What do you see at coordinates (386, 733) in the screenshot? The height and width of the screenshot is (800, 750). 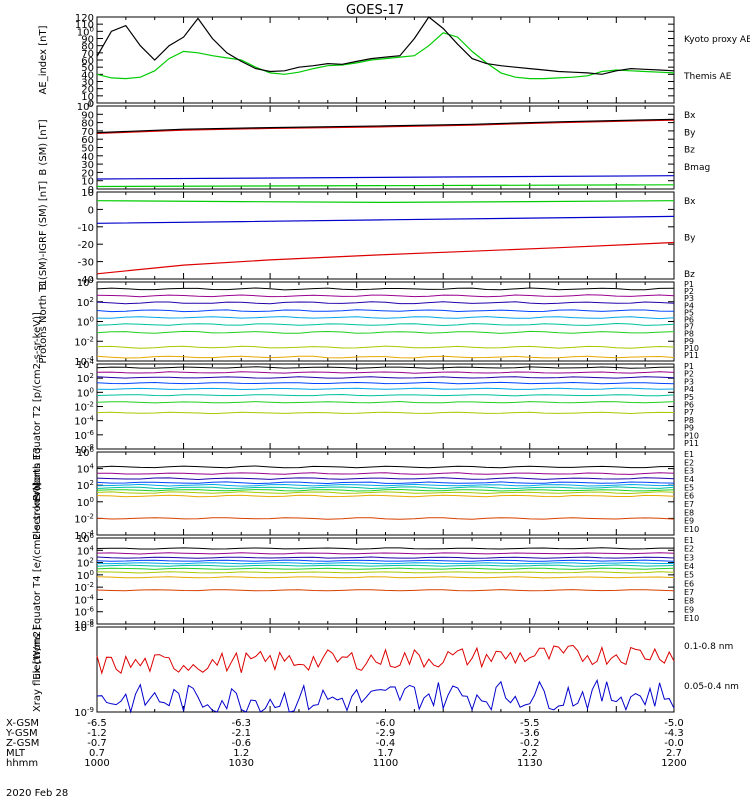 I see `x-tick-value: -2.9` at bounding box center [386, 733].